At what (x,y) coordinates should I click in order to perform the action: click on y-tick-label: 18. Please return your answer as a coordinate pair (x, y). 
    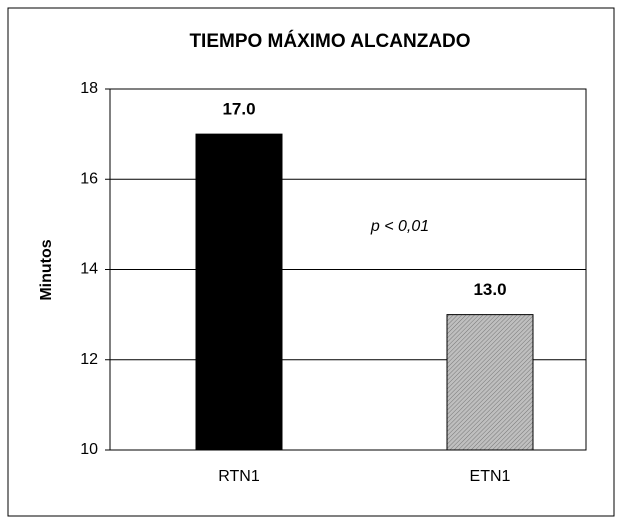
    Looking at the image, I should click on (89, 88).